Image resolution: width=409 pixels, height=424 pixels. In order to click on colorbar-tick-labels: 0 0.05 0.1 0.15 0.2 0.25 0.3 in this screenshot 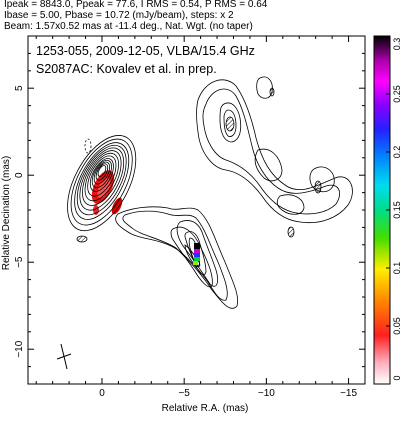, I will do `click(397, 209)`.